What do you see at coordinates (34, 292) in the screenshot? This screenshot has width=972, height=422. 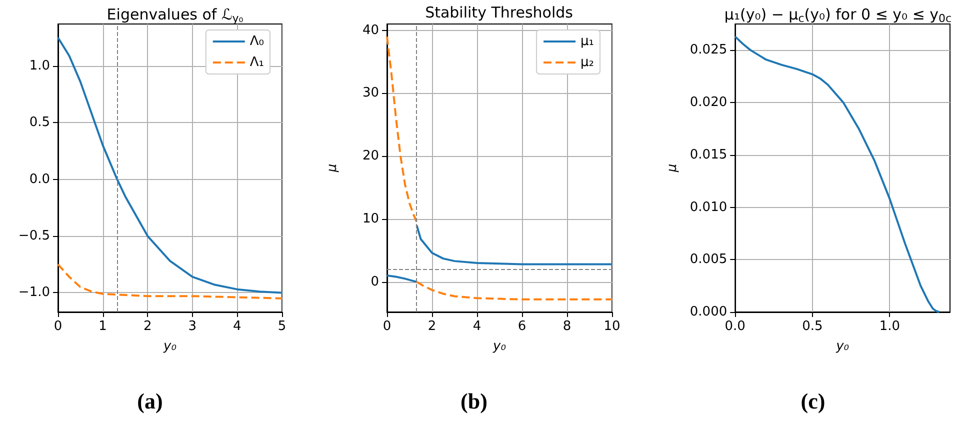 I see `y-tick-label: −1.0` at bounding box center [34, 292].